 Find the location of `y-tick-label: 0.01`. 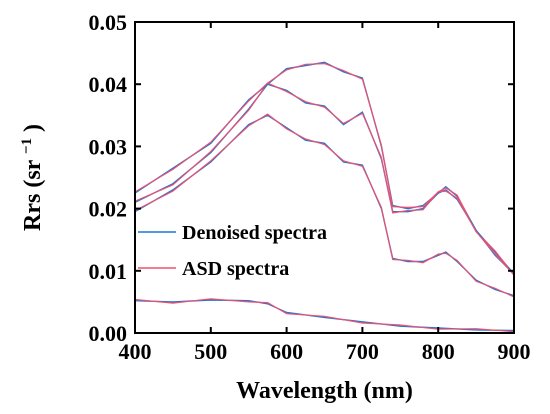

y-tick-label: 0.01 is located at coordinates (108, 271).